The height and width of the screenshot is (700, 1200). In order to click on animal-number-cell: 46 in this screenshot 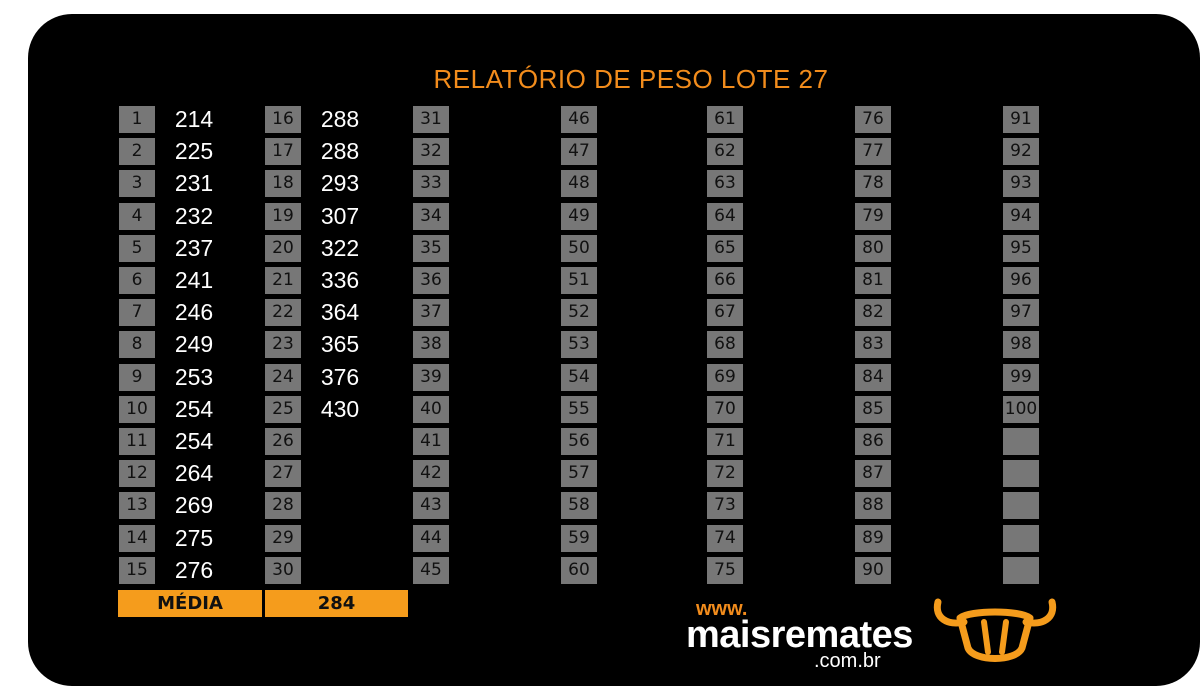, I will do `click(579, 119)`.